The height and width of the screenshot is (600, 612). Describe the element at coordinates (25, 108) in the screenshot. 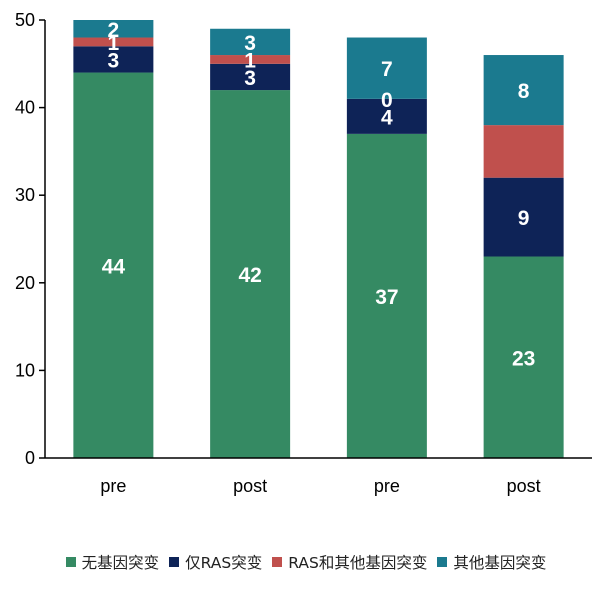

I see `y-tick-label: 40` at that location.